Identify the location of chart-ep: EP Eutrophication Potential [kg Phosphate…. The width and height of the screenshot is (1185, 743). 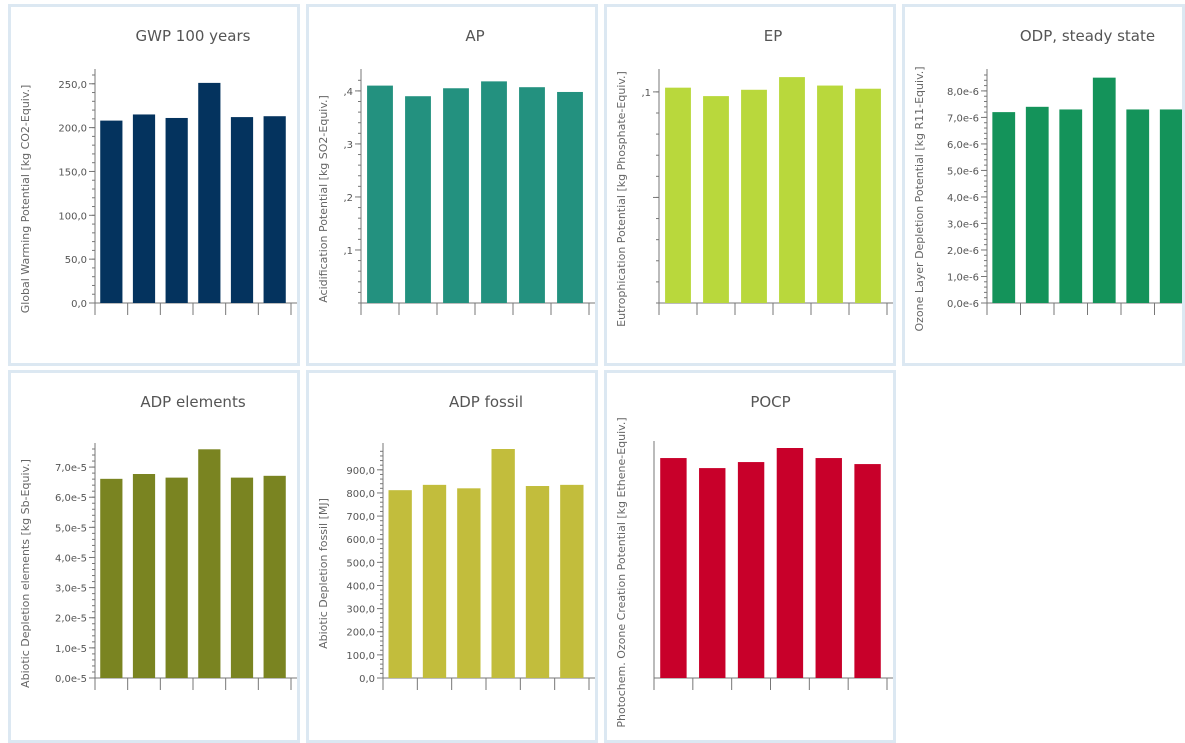
(754, 177).